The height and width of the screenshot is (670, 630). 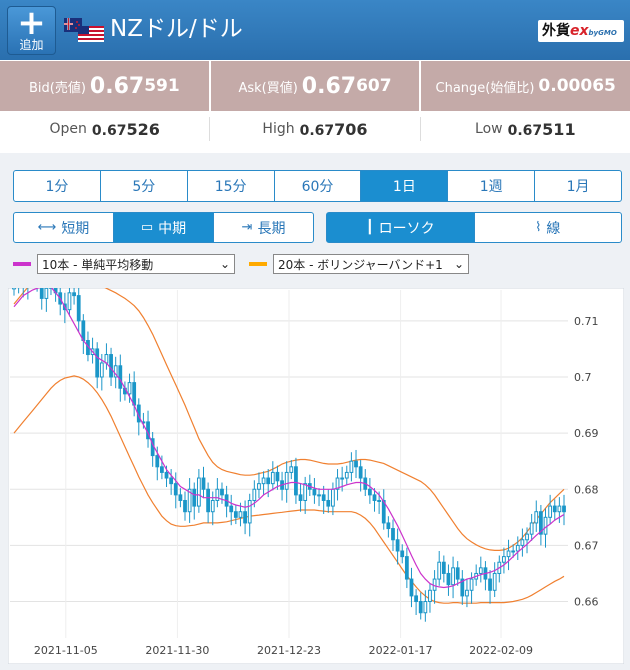 I want to click on period-segment: ⟷ 短期 ▭ 中期 ⇥ 長期, so click(x=163, y=227).